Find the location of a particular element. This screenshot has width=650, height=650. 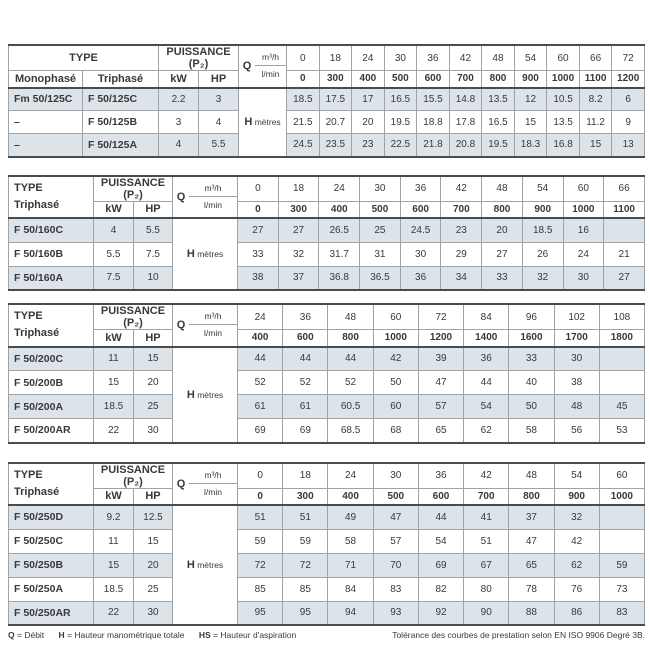

hp-value: 12.5 is located at coordinates (153, 517).